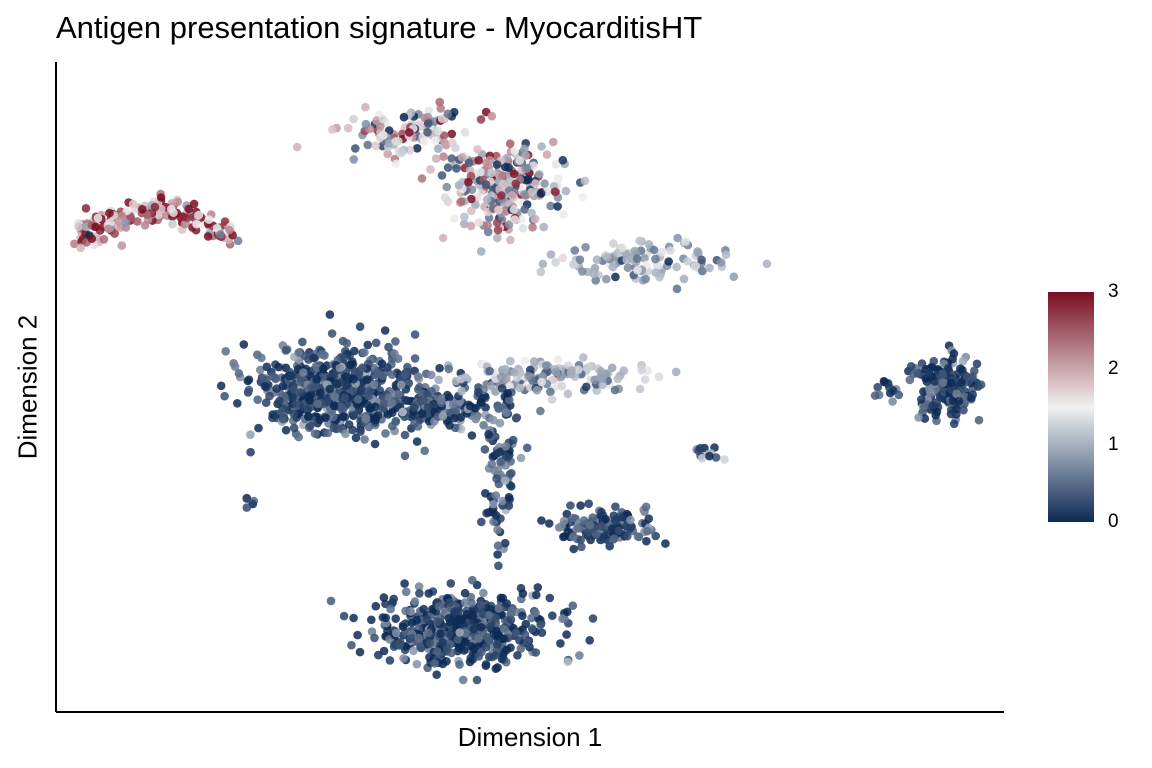 This screenshot has width=1152, height=768. Describe the element at coordinates (530, 737) in the screenshot. I see `x-axis-label: Dimension 1` at that location.